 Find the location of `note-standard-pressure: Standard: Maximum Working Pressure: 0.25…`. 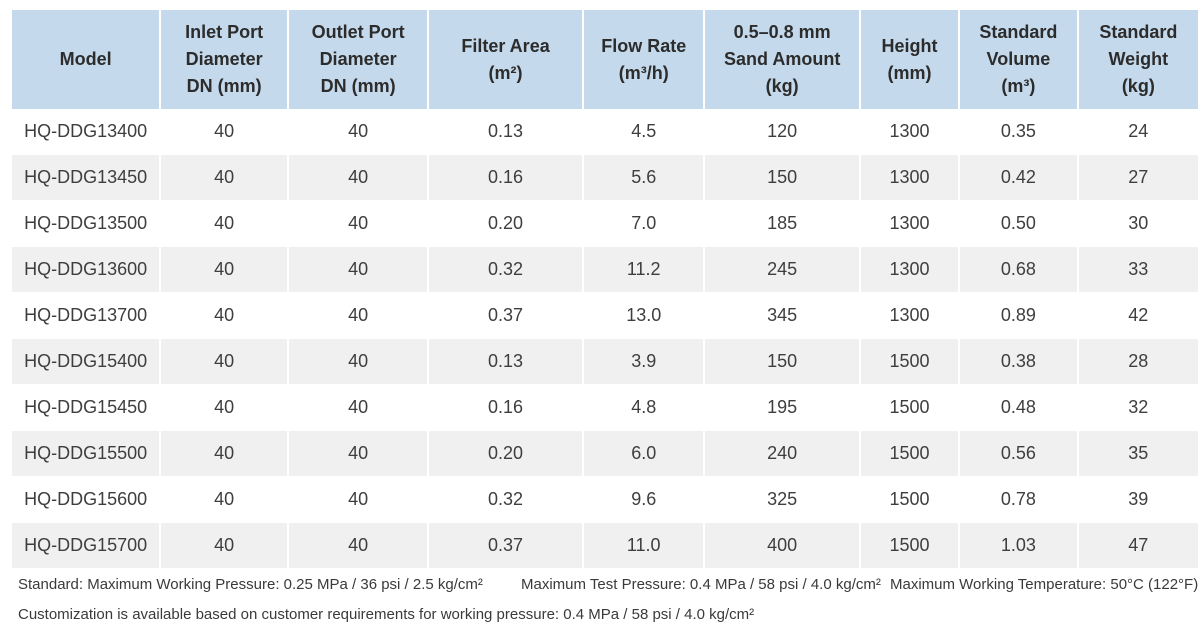

note-standard-pressure: Standard: Maximum Working Pressure: 0.25… is located at coordinates (250, 584).